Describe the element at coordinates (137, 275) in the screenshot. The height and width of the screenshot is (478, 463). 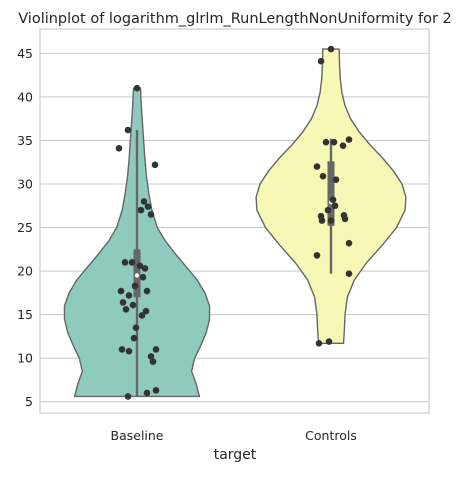
I see `median-marker` at that location.